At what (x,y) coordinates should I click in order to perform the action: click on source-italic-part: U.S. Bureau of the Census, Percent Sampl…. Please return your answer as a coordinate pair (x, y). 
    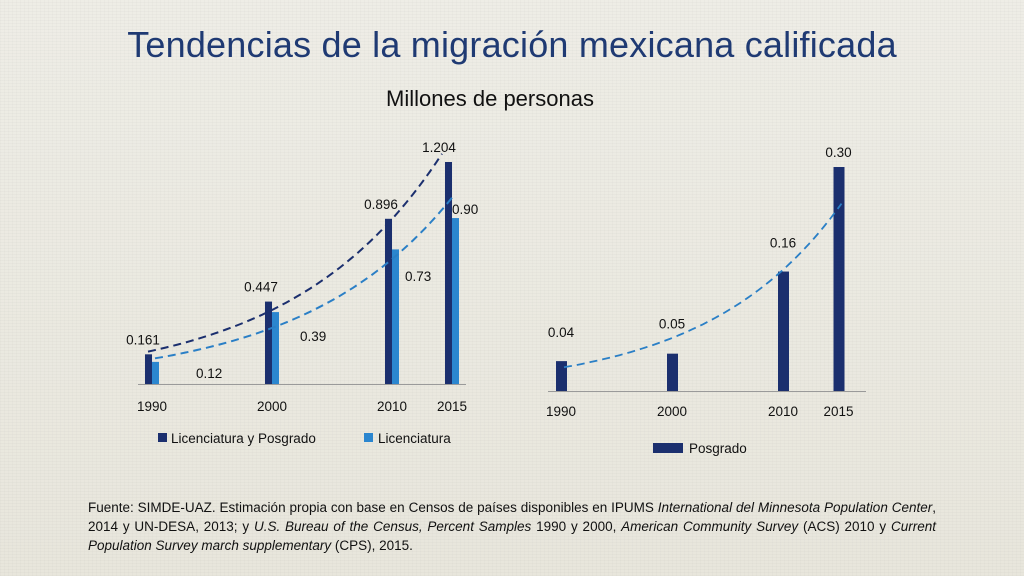
    Looking at the image, I should click on (392, 526).